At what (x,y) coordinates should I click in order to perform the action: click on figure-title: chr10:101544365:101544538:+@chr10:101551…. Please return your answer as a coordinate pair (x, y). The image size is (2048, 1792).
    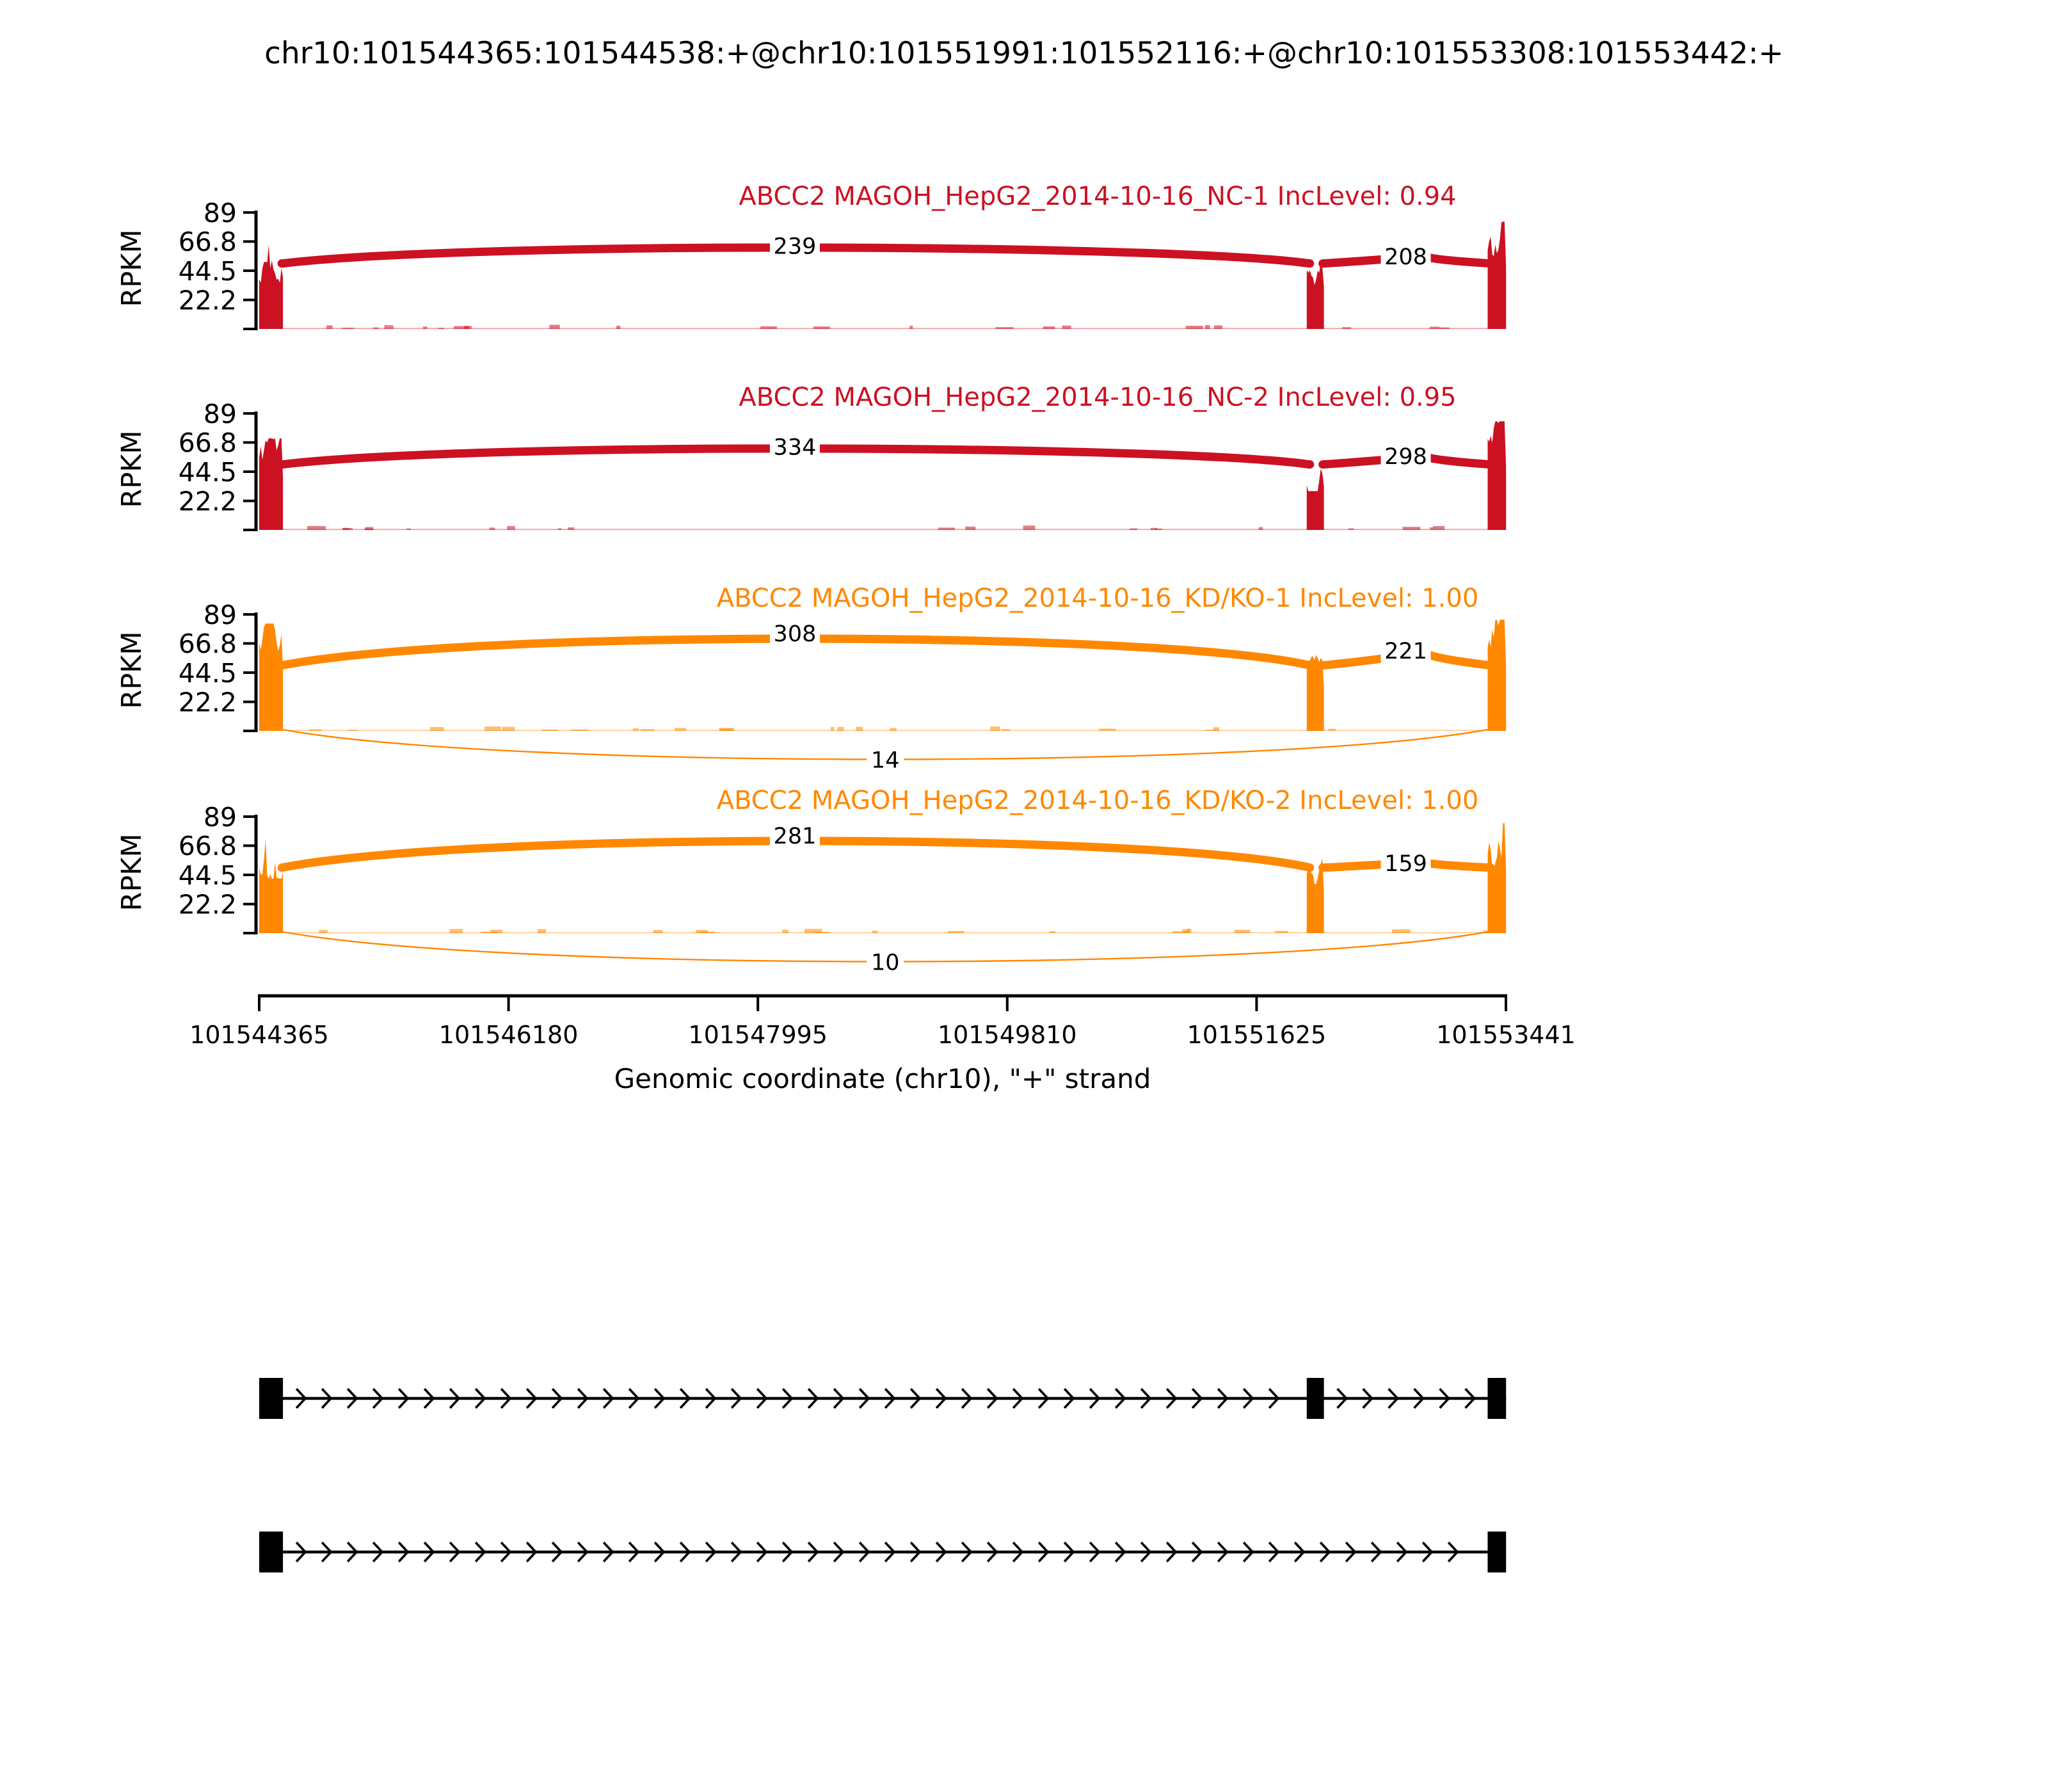
    Looking at the image, I should click on (1024, 53).